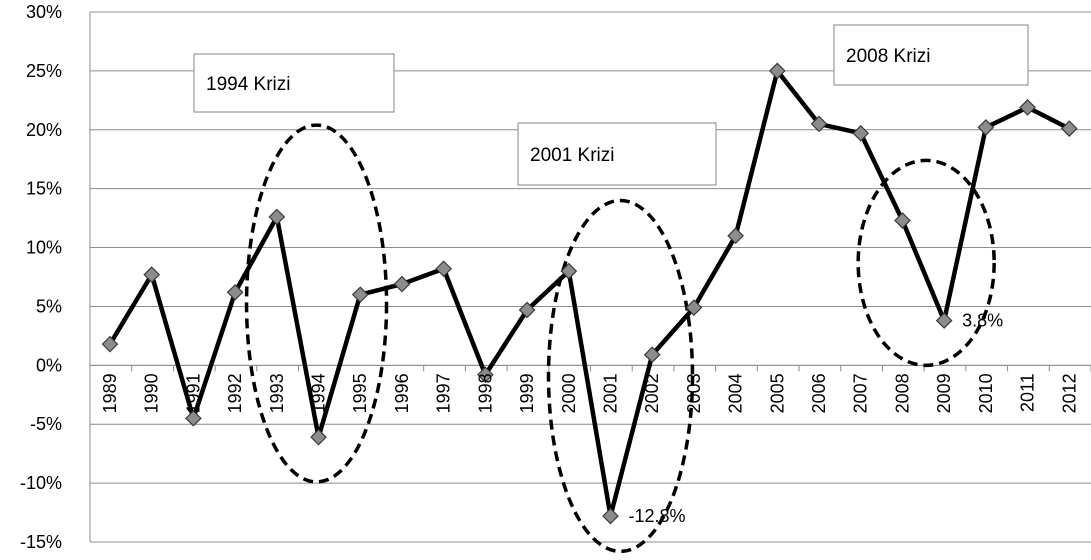  What do you see at coordinates (485, 393) in the screenshot?
I see `x-tick-label: 1998` at bounding box center [485, 393].